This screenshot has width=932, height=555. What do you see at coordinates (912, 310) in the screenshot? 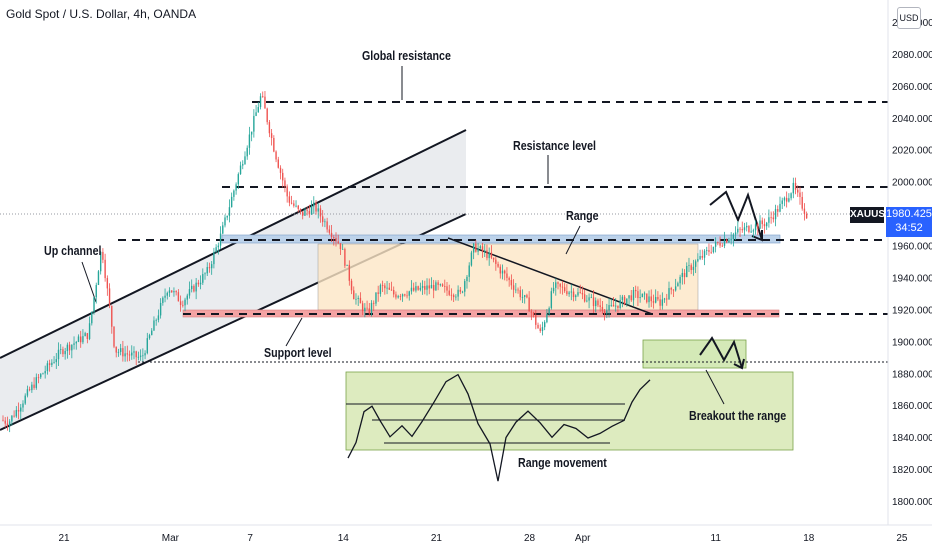
I see `price-tick-label: 1920.000` at bounding box center [912, 310].